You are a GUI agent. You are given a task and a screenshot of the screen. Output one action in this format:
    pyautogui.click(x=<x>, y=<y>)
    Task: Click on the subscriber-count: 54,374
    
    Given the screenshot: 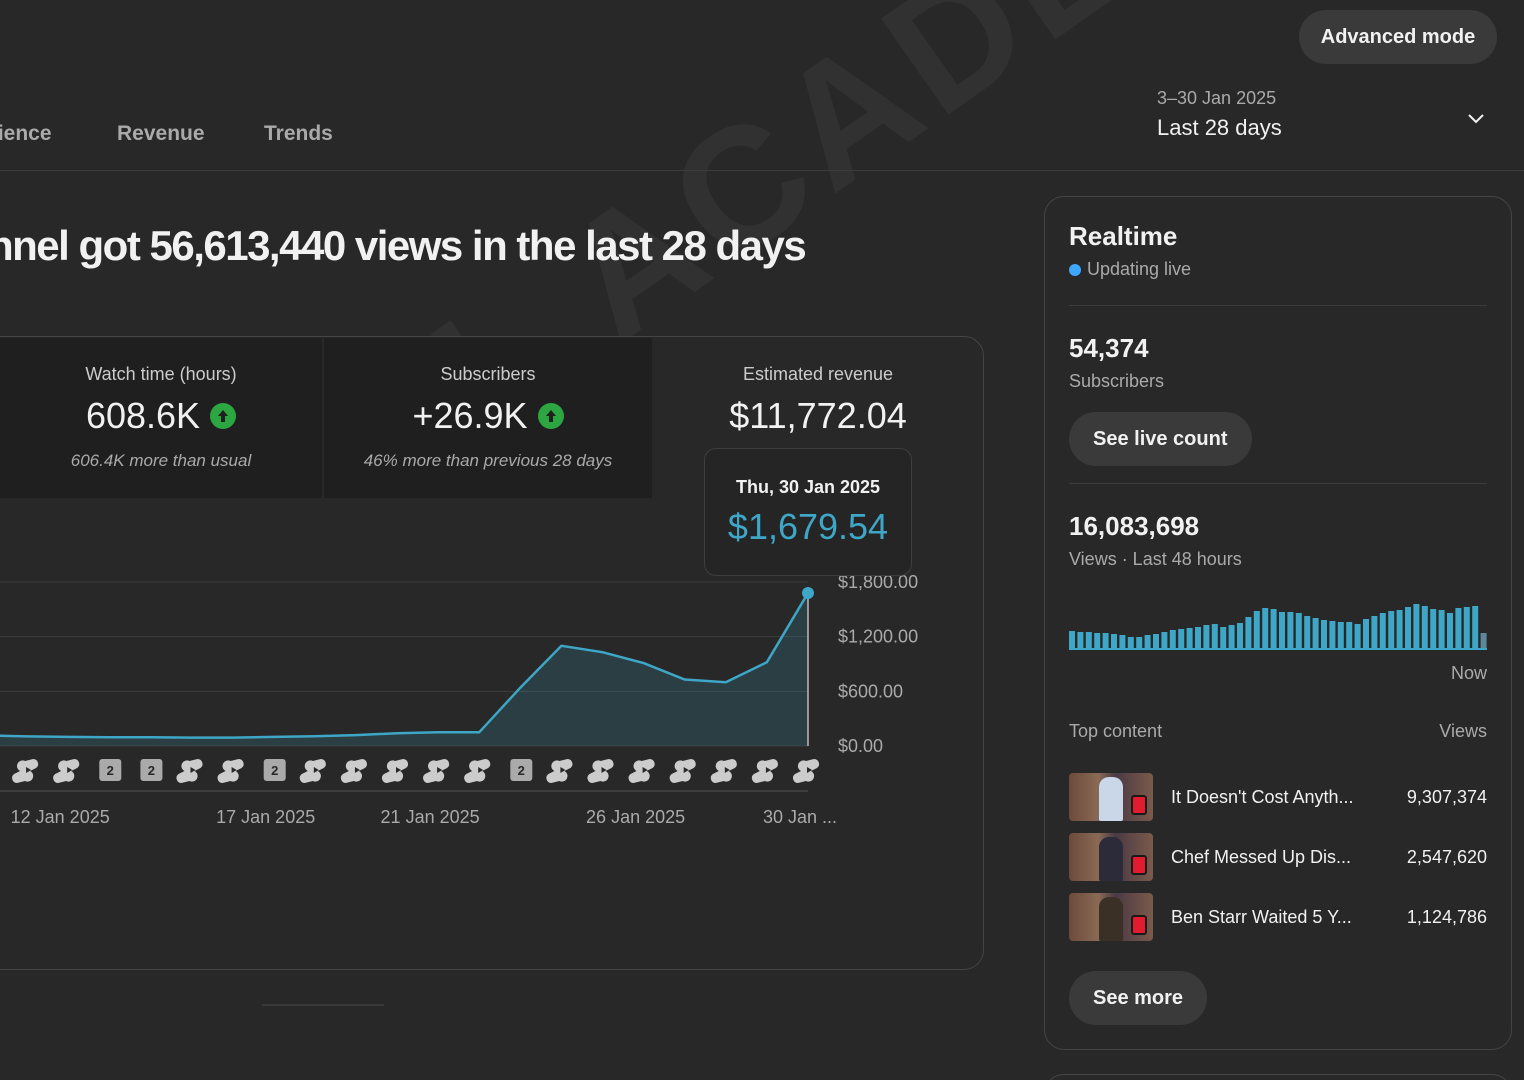 What is the action you would take?
    pyautogui.click(x=1109, y=348)
    